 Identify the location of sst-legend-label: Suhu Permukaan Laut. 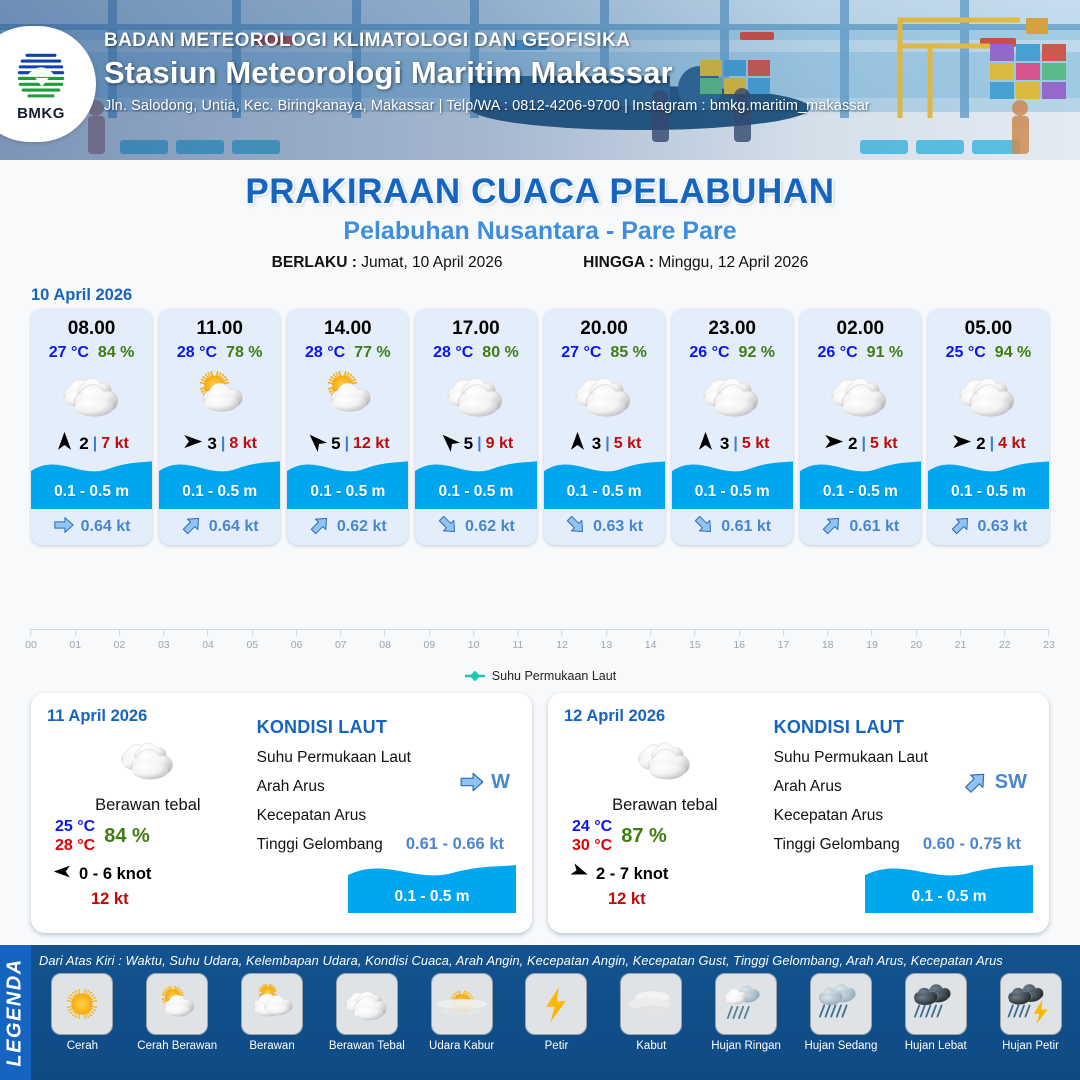
(554, 676).